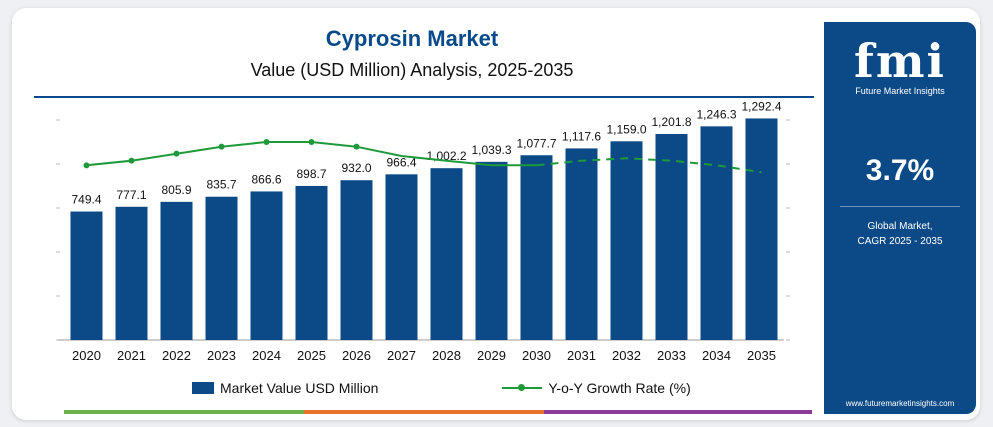 The width and height of the screenshot is (993, 427). What do you see at coordinates (356, 168) in the screenshot?
I see `data-label-2026: 932.0` at bounding box center [356, 168].